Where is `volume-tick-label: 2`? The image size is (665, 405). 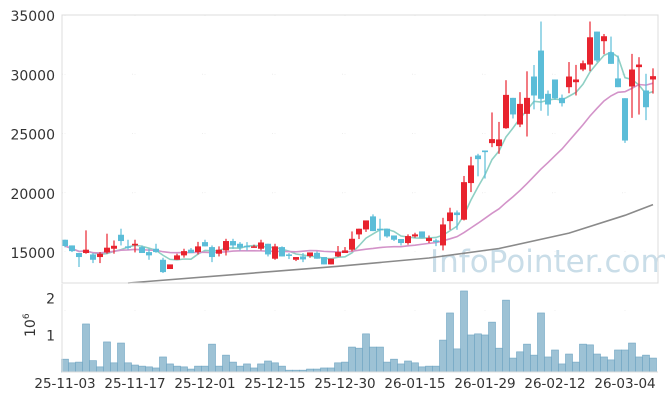
volume-tick-label: 2 is located at coordinates (50, 300).